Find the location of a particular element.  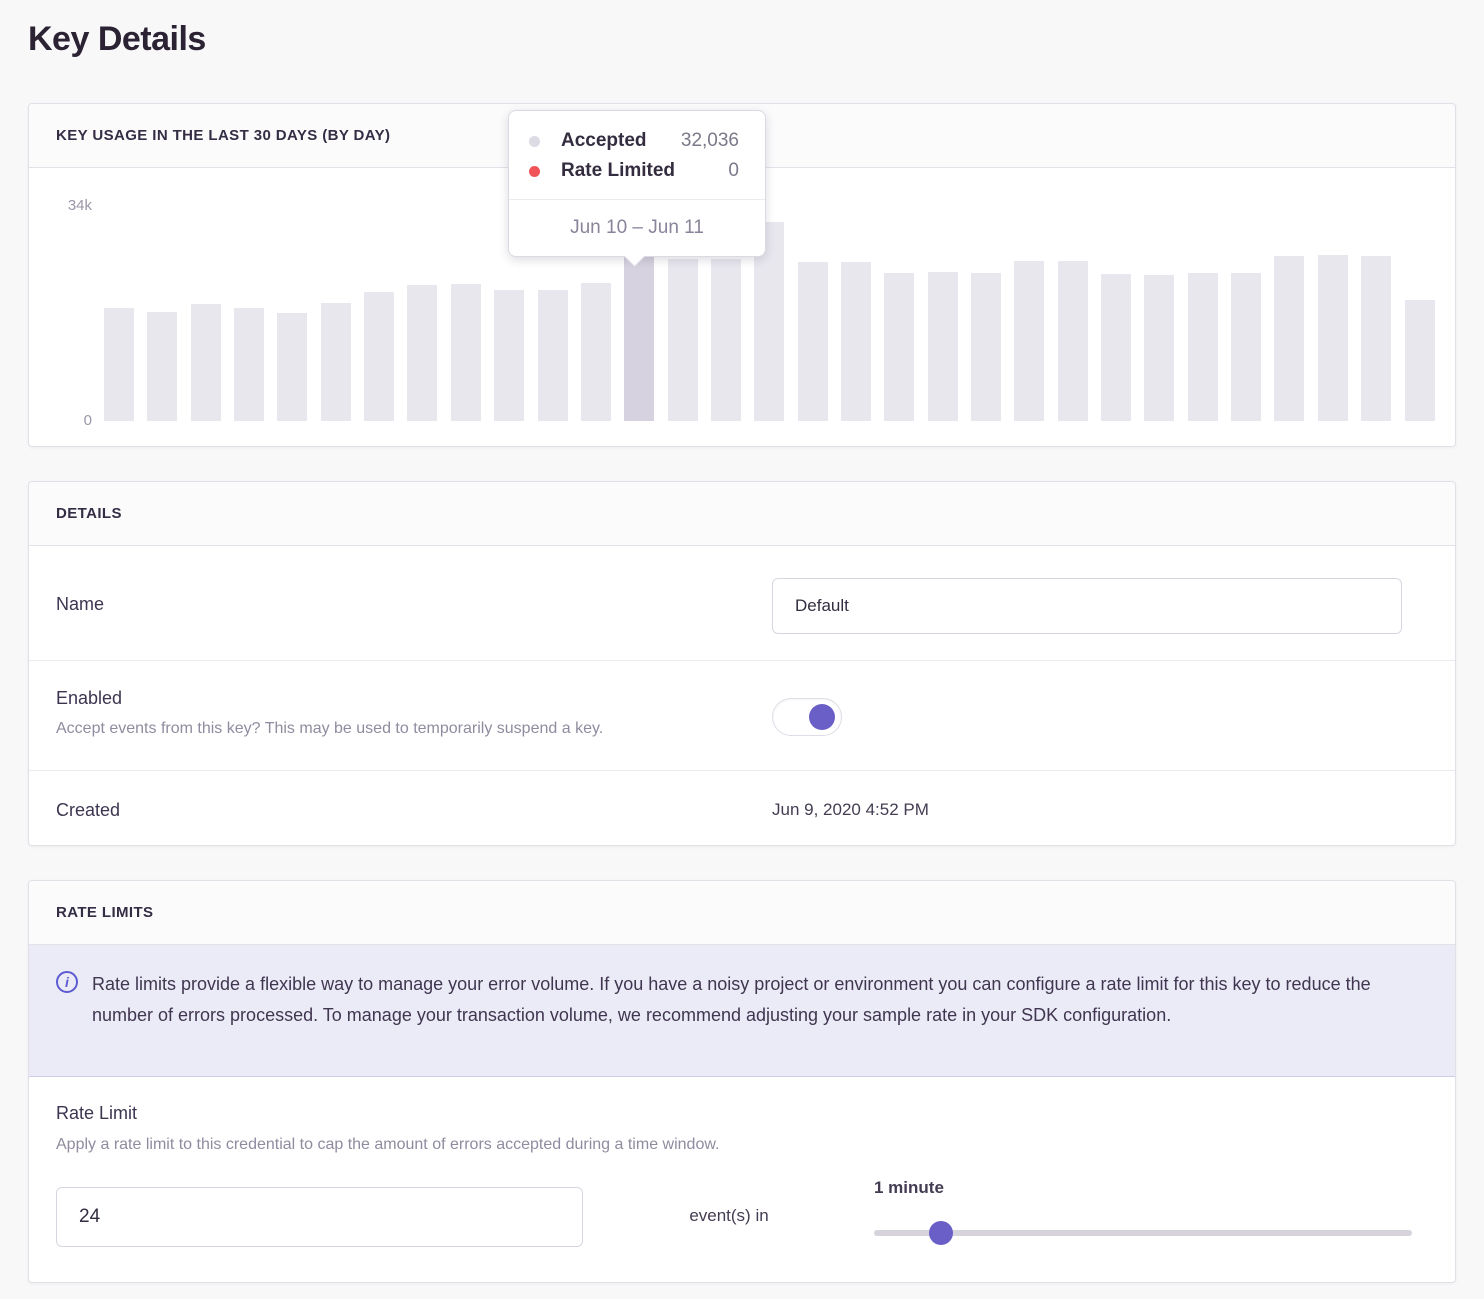

rate-limits-panel-header: RATE LIMITS is located at coordinates (742, 913).